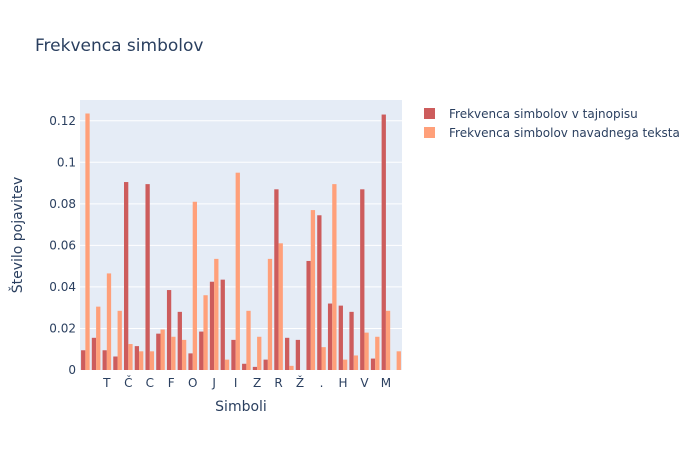  Describe the element at coordinates (322, 383) in the screenshot. I see `x-tick-label: .` at that location.